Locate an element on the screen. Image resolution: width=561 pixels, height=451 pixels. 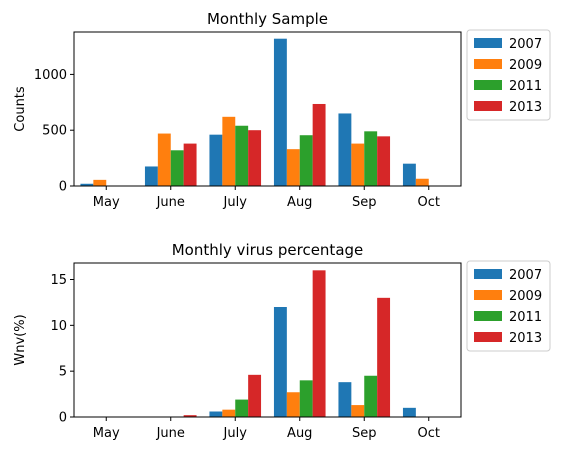
bar-2007-may is located at coordinates (87, 184).